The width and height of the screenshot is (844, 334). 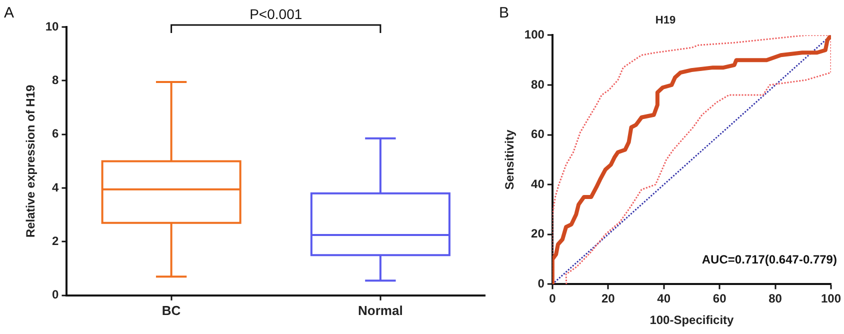 What do you see at coordinates (276, 14) in the screenshot?
I see `text: P<0.001` at bounding box center [276, 14].